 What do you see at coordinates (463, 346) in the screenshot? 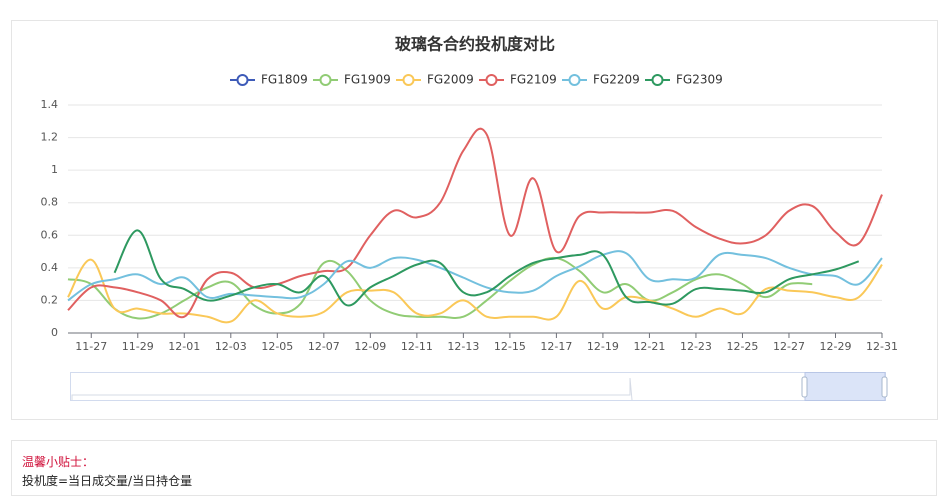
I see `x-tick-label: 12-13` at bounding box center [463, 346].